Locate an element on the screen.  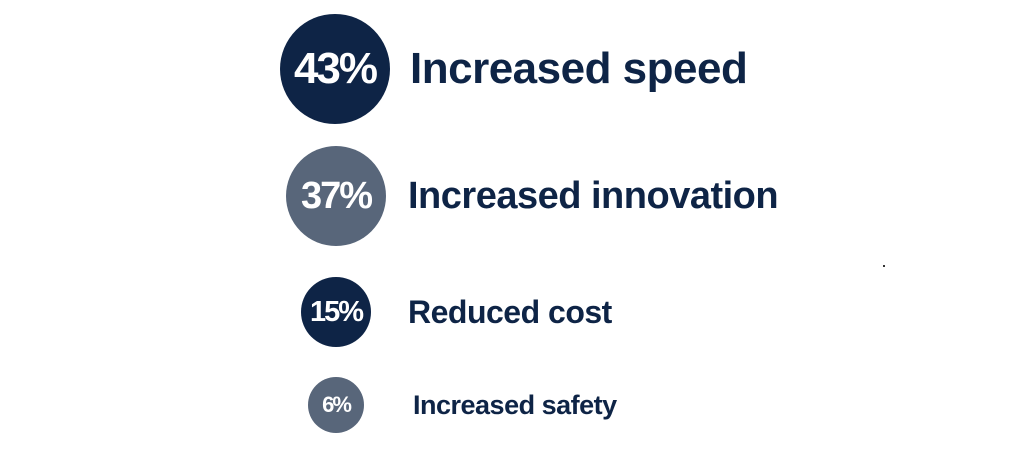
value-label-2: 15% is located at coordinates (336, 311).